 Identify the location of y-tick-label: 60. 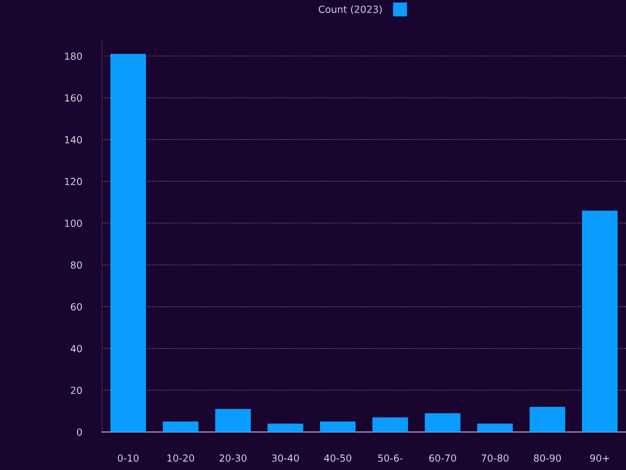
(76, 306).